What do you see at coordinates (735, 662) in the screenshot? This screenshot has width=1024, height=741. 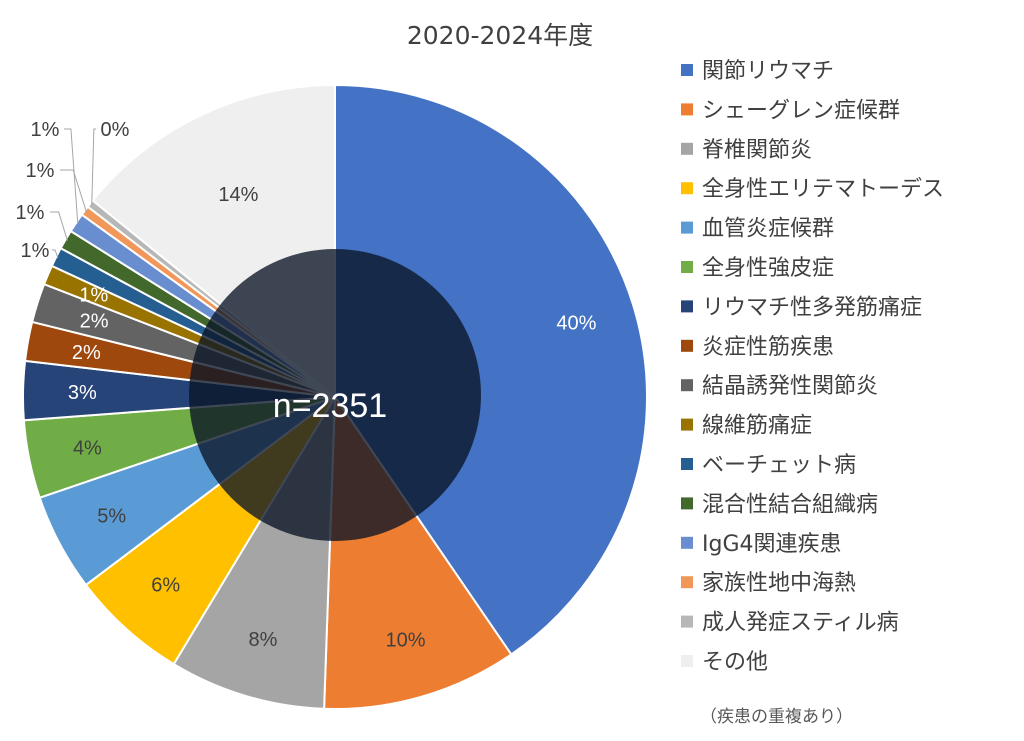 I see `legend-label-16: その他` at bounding box center [735, 662].